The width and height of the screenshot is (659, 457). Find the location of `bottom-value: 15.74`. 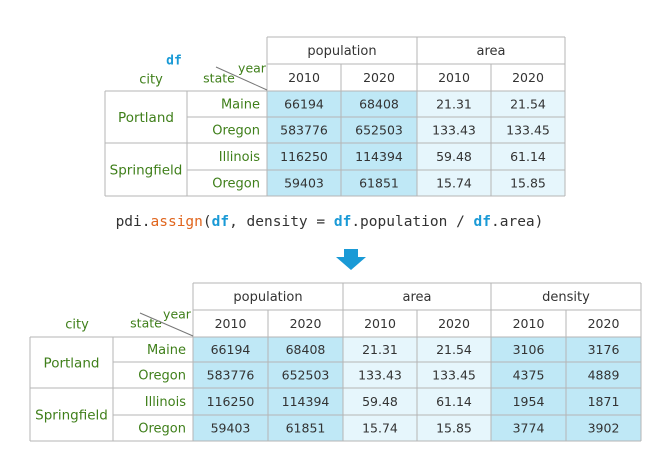

bottom-value: 15.74 is located at coordinates (380, 428).